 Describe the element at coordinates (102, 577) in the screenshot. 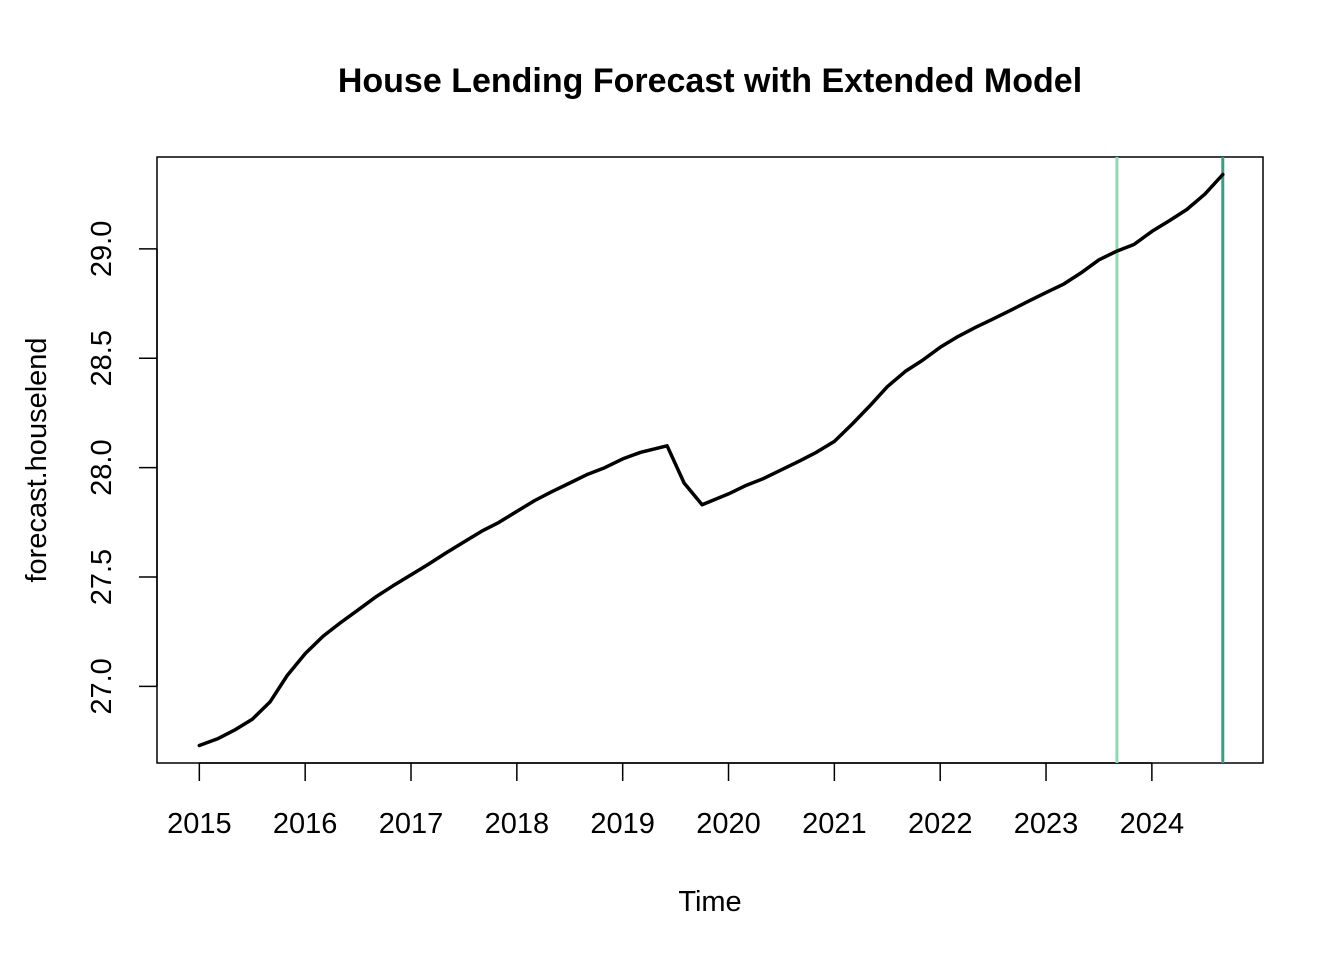

I see `y-tick-label: 27.5` at that location.